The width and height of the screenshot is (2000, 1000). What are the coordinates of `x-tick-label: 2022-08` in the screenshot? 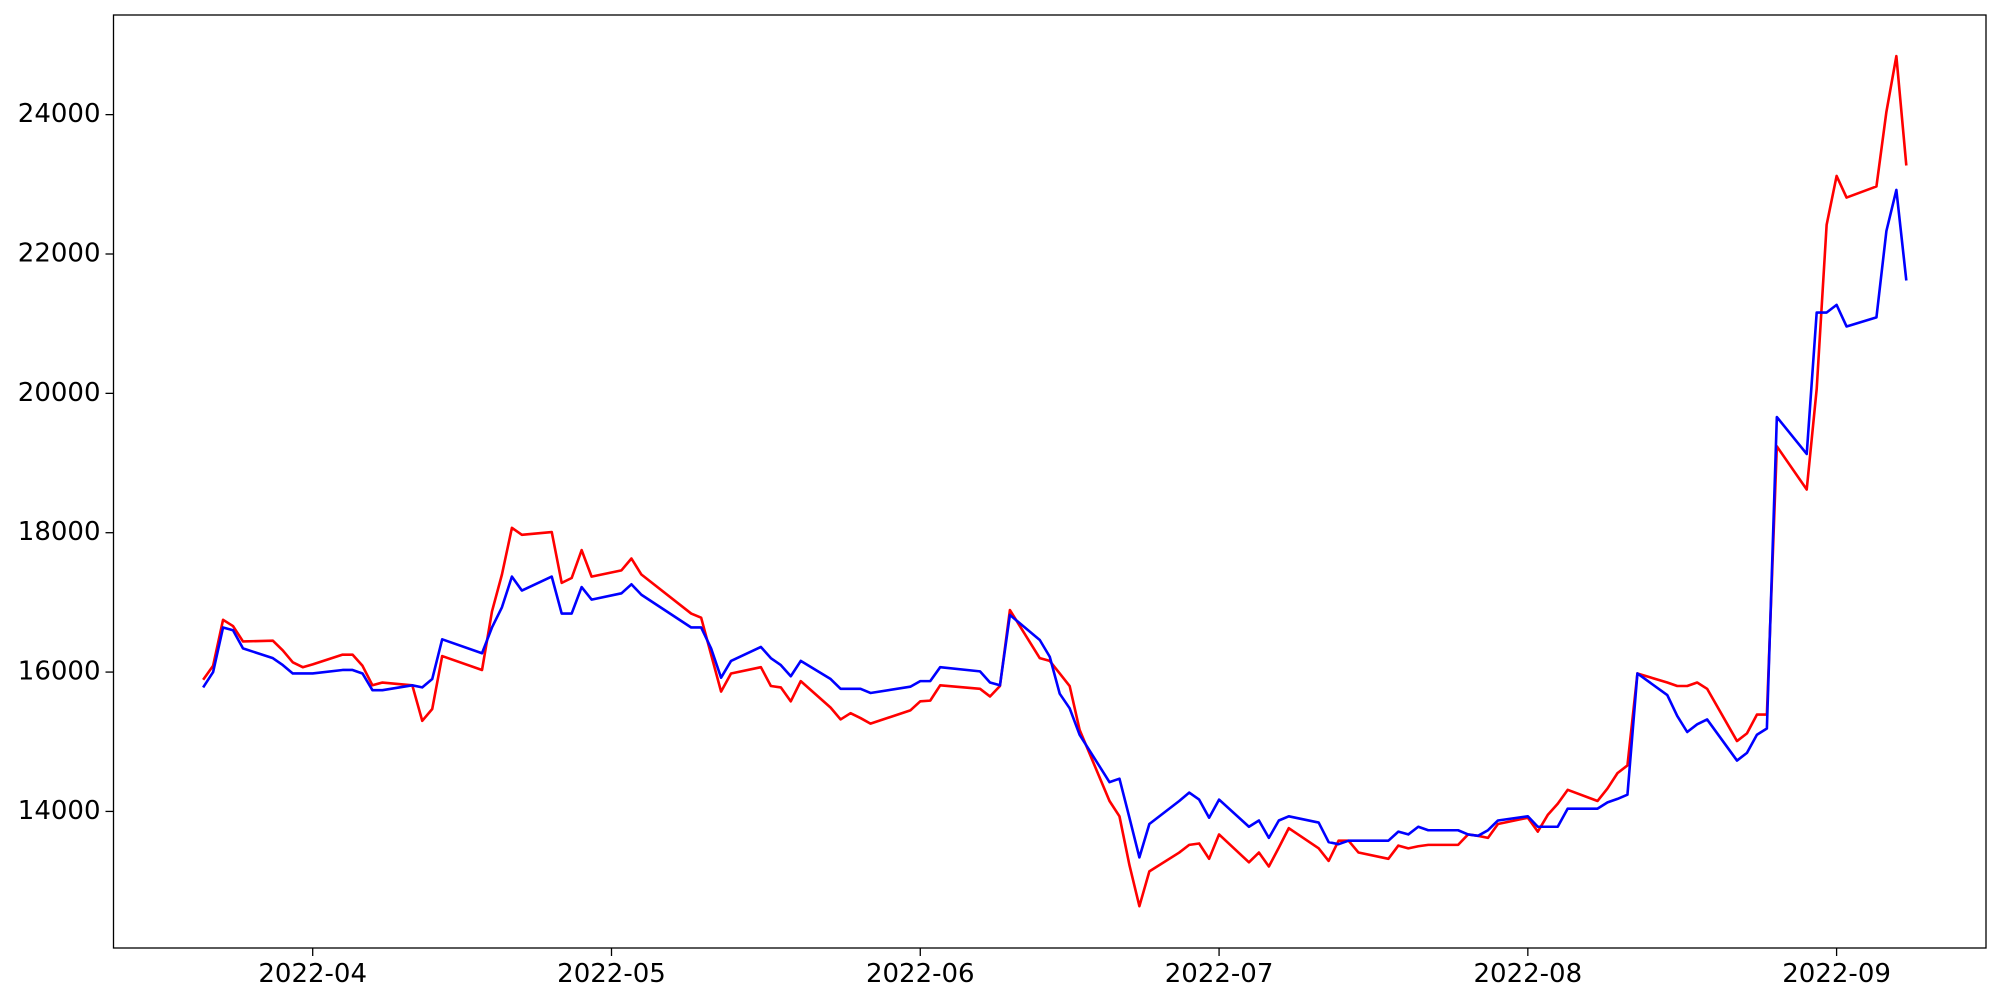 It's located at (1528, 974).